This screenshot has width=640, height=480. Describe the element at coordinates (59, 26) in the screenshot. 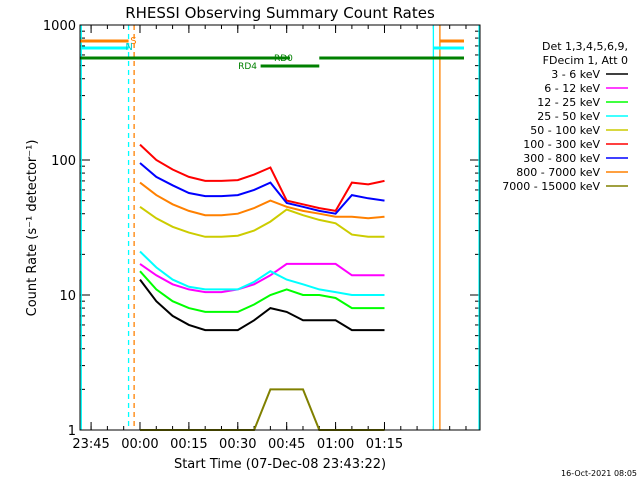

I see `y-tick-label: 1000` at that location.